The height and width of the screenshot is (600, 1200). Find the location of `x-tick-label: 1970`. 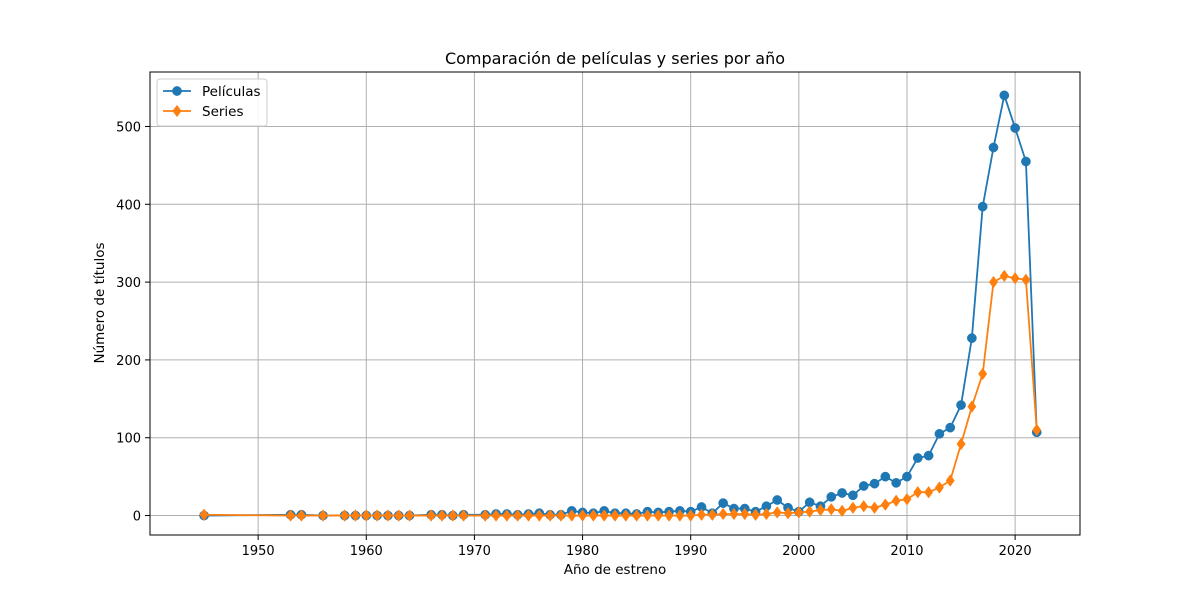

x-tick-label: 1970 is located at coordinates (474, 551).